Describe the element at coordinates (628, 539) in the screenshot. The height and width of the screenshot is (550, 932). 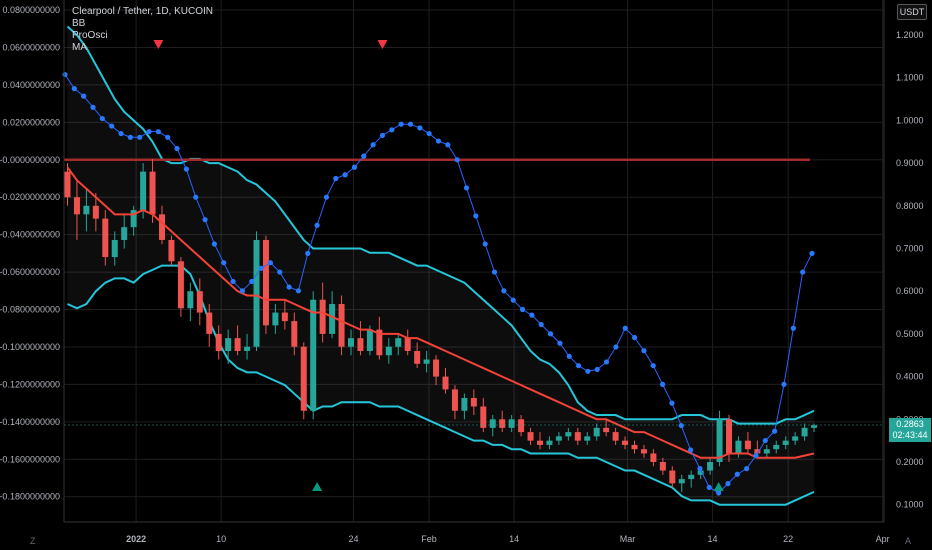
I see `time-axis-tick-label: Mar` at that location.